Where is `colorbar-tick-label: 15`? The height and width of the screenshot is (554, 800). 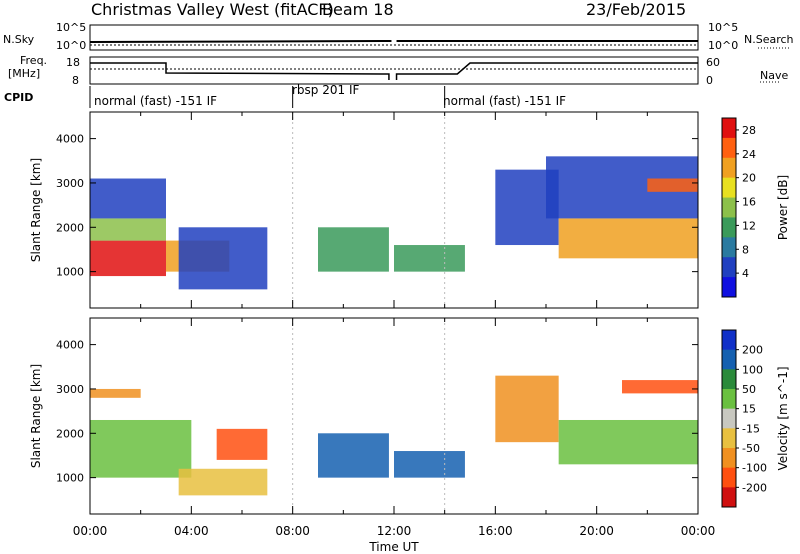
colorbar-tick-label: 15 is located at coordinates (749, 409).